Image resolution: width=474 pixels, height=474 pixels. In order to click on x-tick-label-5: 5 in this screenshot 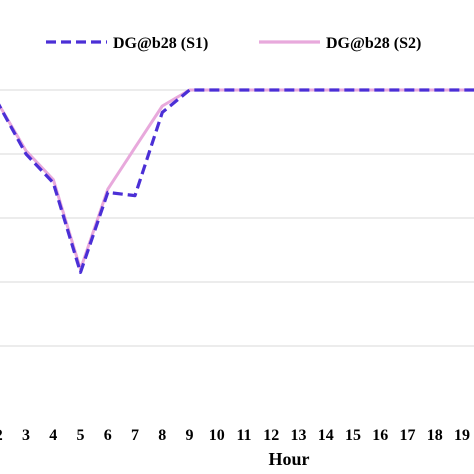, I will do `click(81, 435)`.